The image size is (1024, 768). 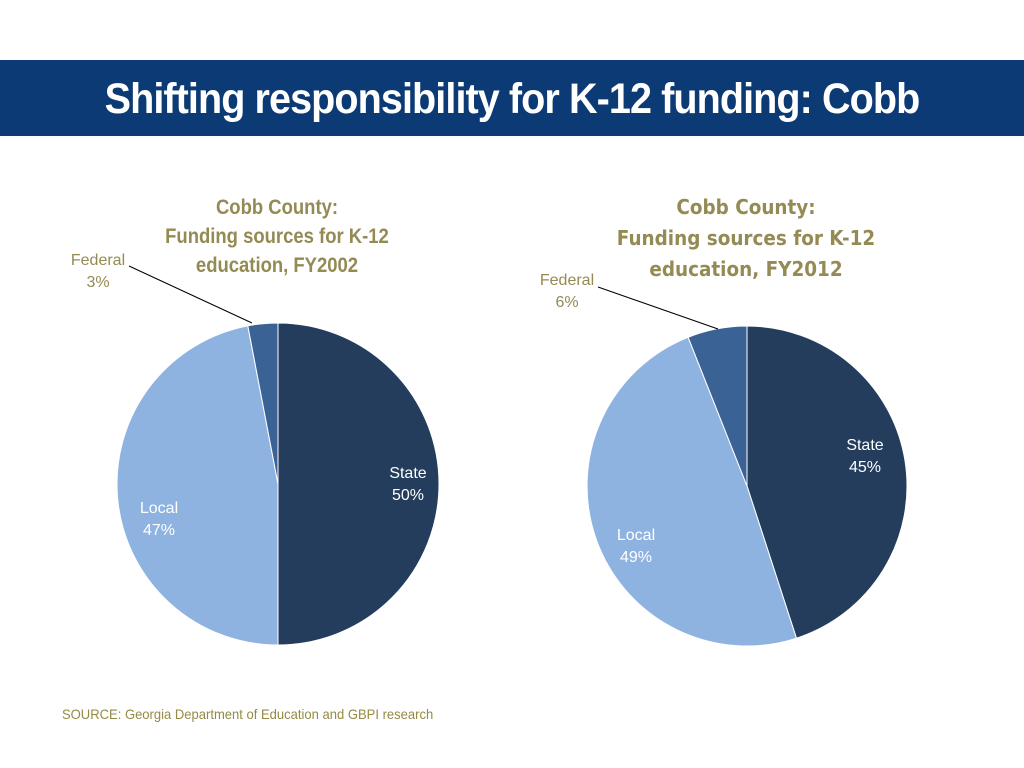 What do you see at coordinates (263, 403) in the screenshot?
I see `pie-slice-federal` at bounding box center [263, 403].